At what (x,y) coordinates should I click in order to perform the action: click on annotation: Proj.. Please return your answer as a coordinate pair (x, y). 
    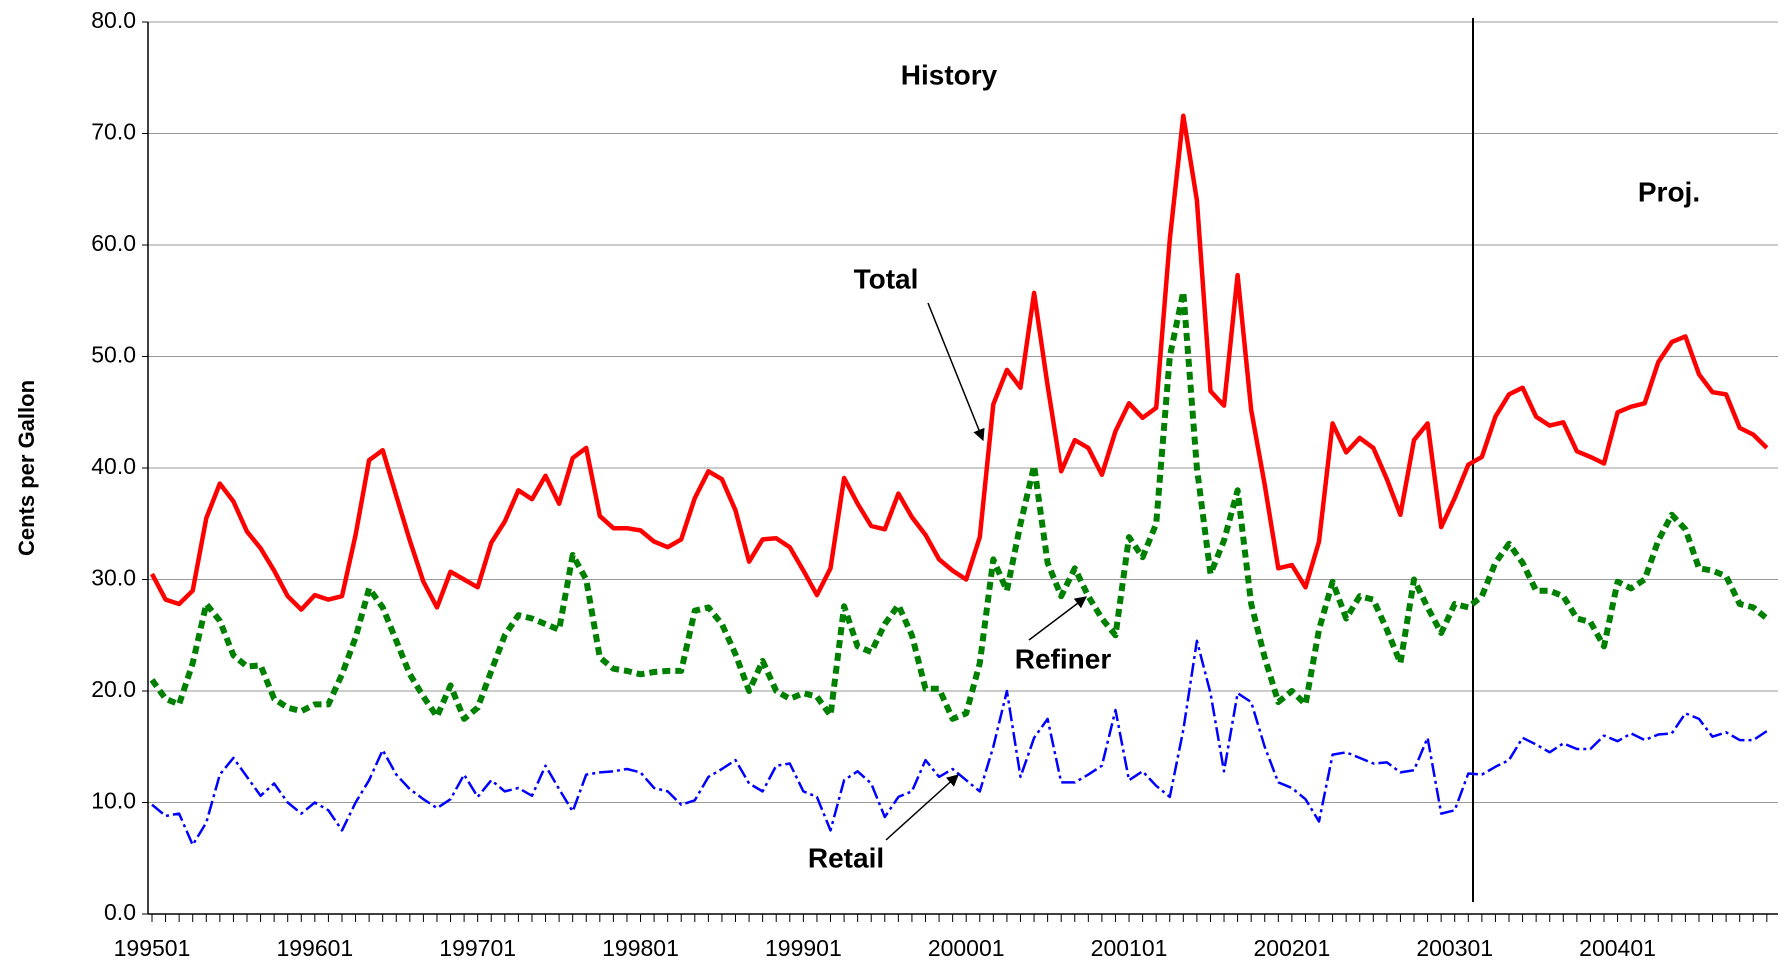
    Looking at the image, I should click on (1669, 191).